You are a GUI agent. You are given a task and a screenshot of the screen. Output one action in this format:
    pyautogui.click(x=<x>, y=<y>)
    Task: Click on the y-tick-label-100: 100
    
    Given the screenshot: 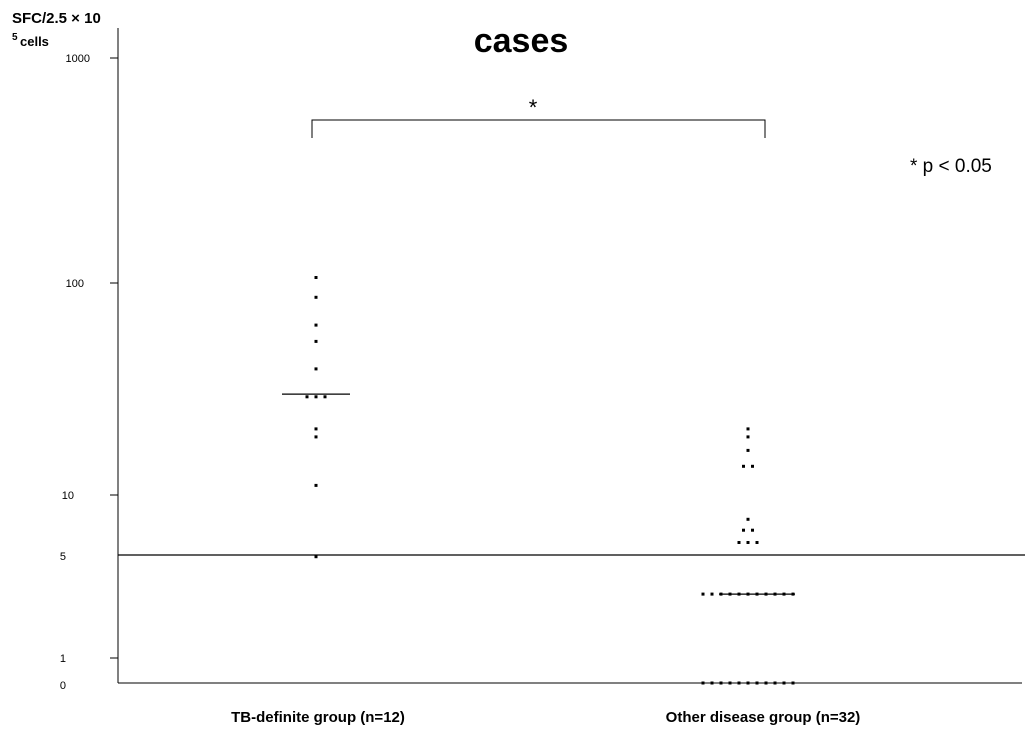 What is the action you would take?
    pyautogui.click(x=75, y=284)
    